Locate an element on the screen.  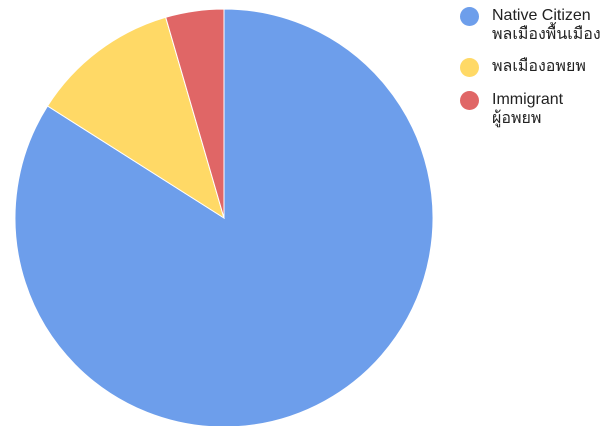
legend-label-en: Immigrant is located at coordinates (528, 99).